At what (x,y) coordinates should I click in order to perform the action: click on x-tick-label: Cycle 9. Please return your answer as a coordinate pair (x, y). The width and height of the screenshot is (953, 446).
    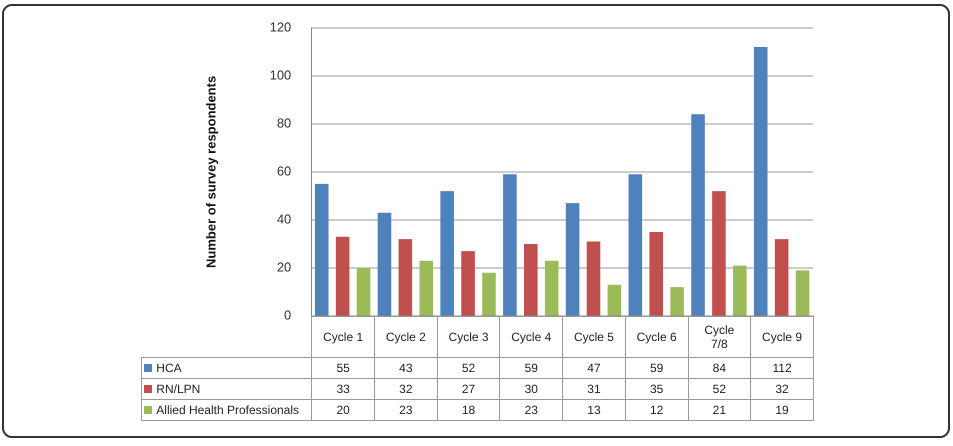
    Looking at the image, I should click on (782, 337).